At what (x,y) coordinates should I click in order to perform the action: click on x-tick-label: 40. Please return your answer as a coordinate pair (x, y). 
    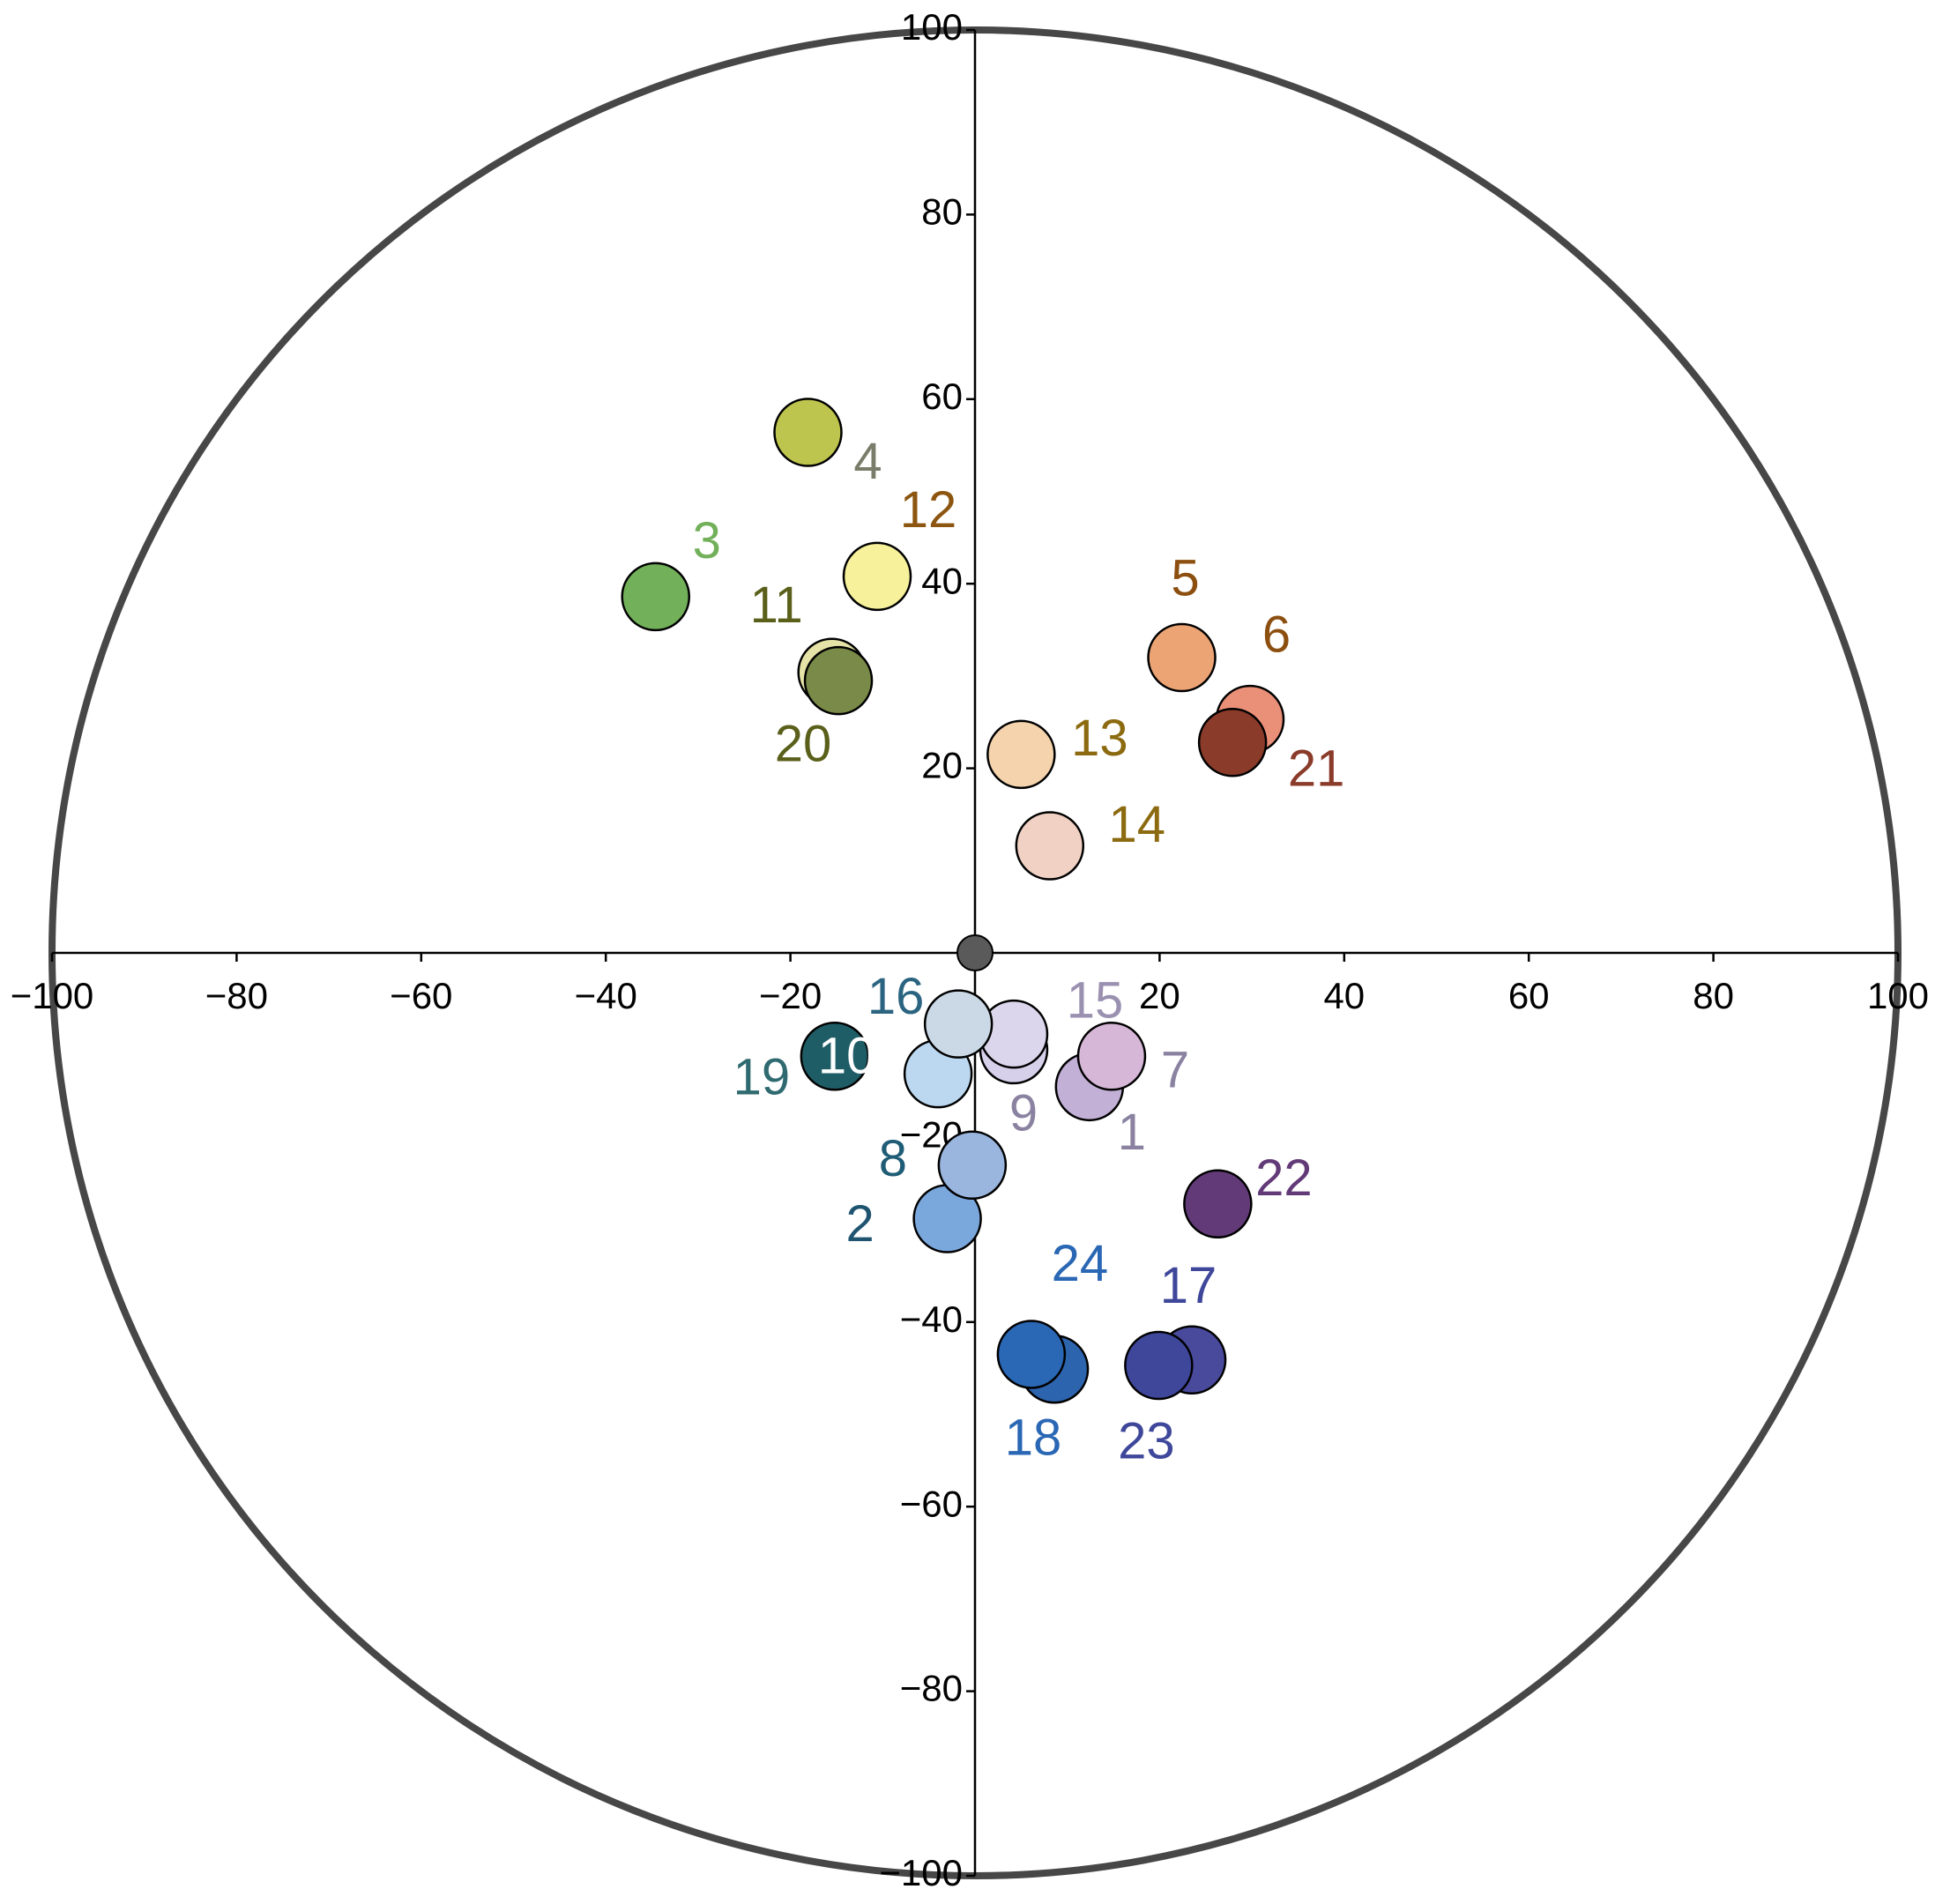
    Looking at the image, I should click on (1344, 996).